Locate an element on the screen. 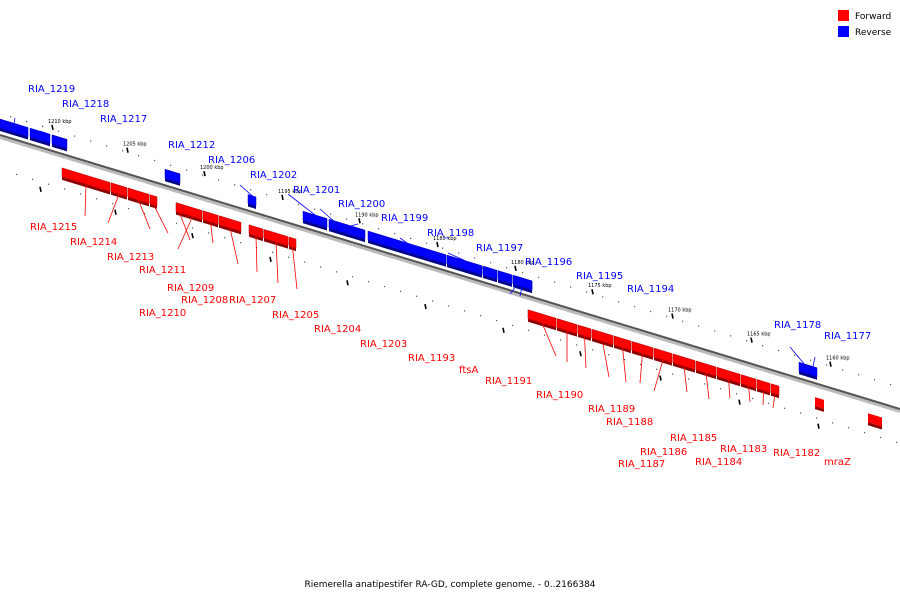  gene-label: RIA_1186 is located at coordinates (663, 452).